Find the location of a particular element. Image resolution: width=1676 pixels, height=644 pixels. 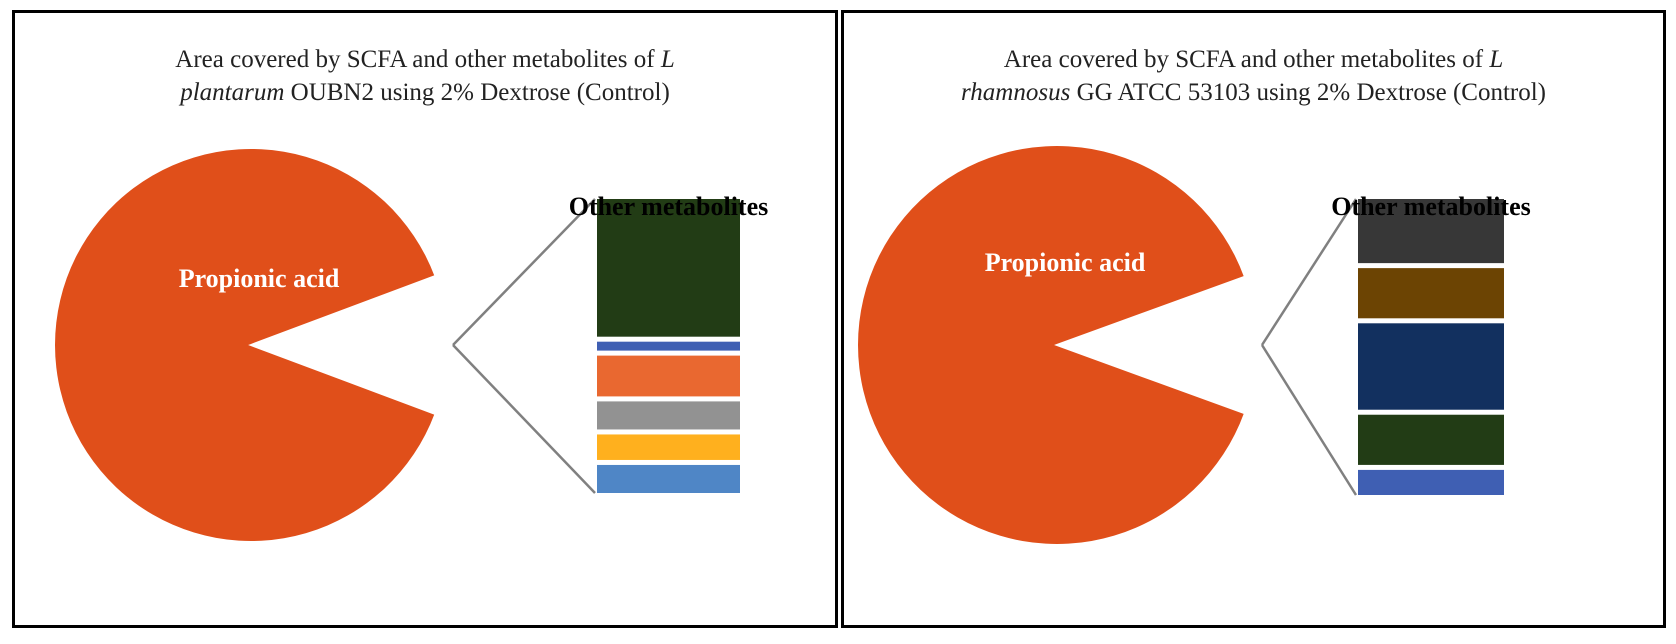

title-species-name: plantarum is located at coordinates (232, 92).